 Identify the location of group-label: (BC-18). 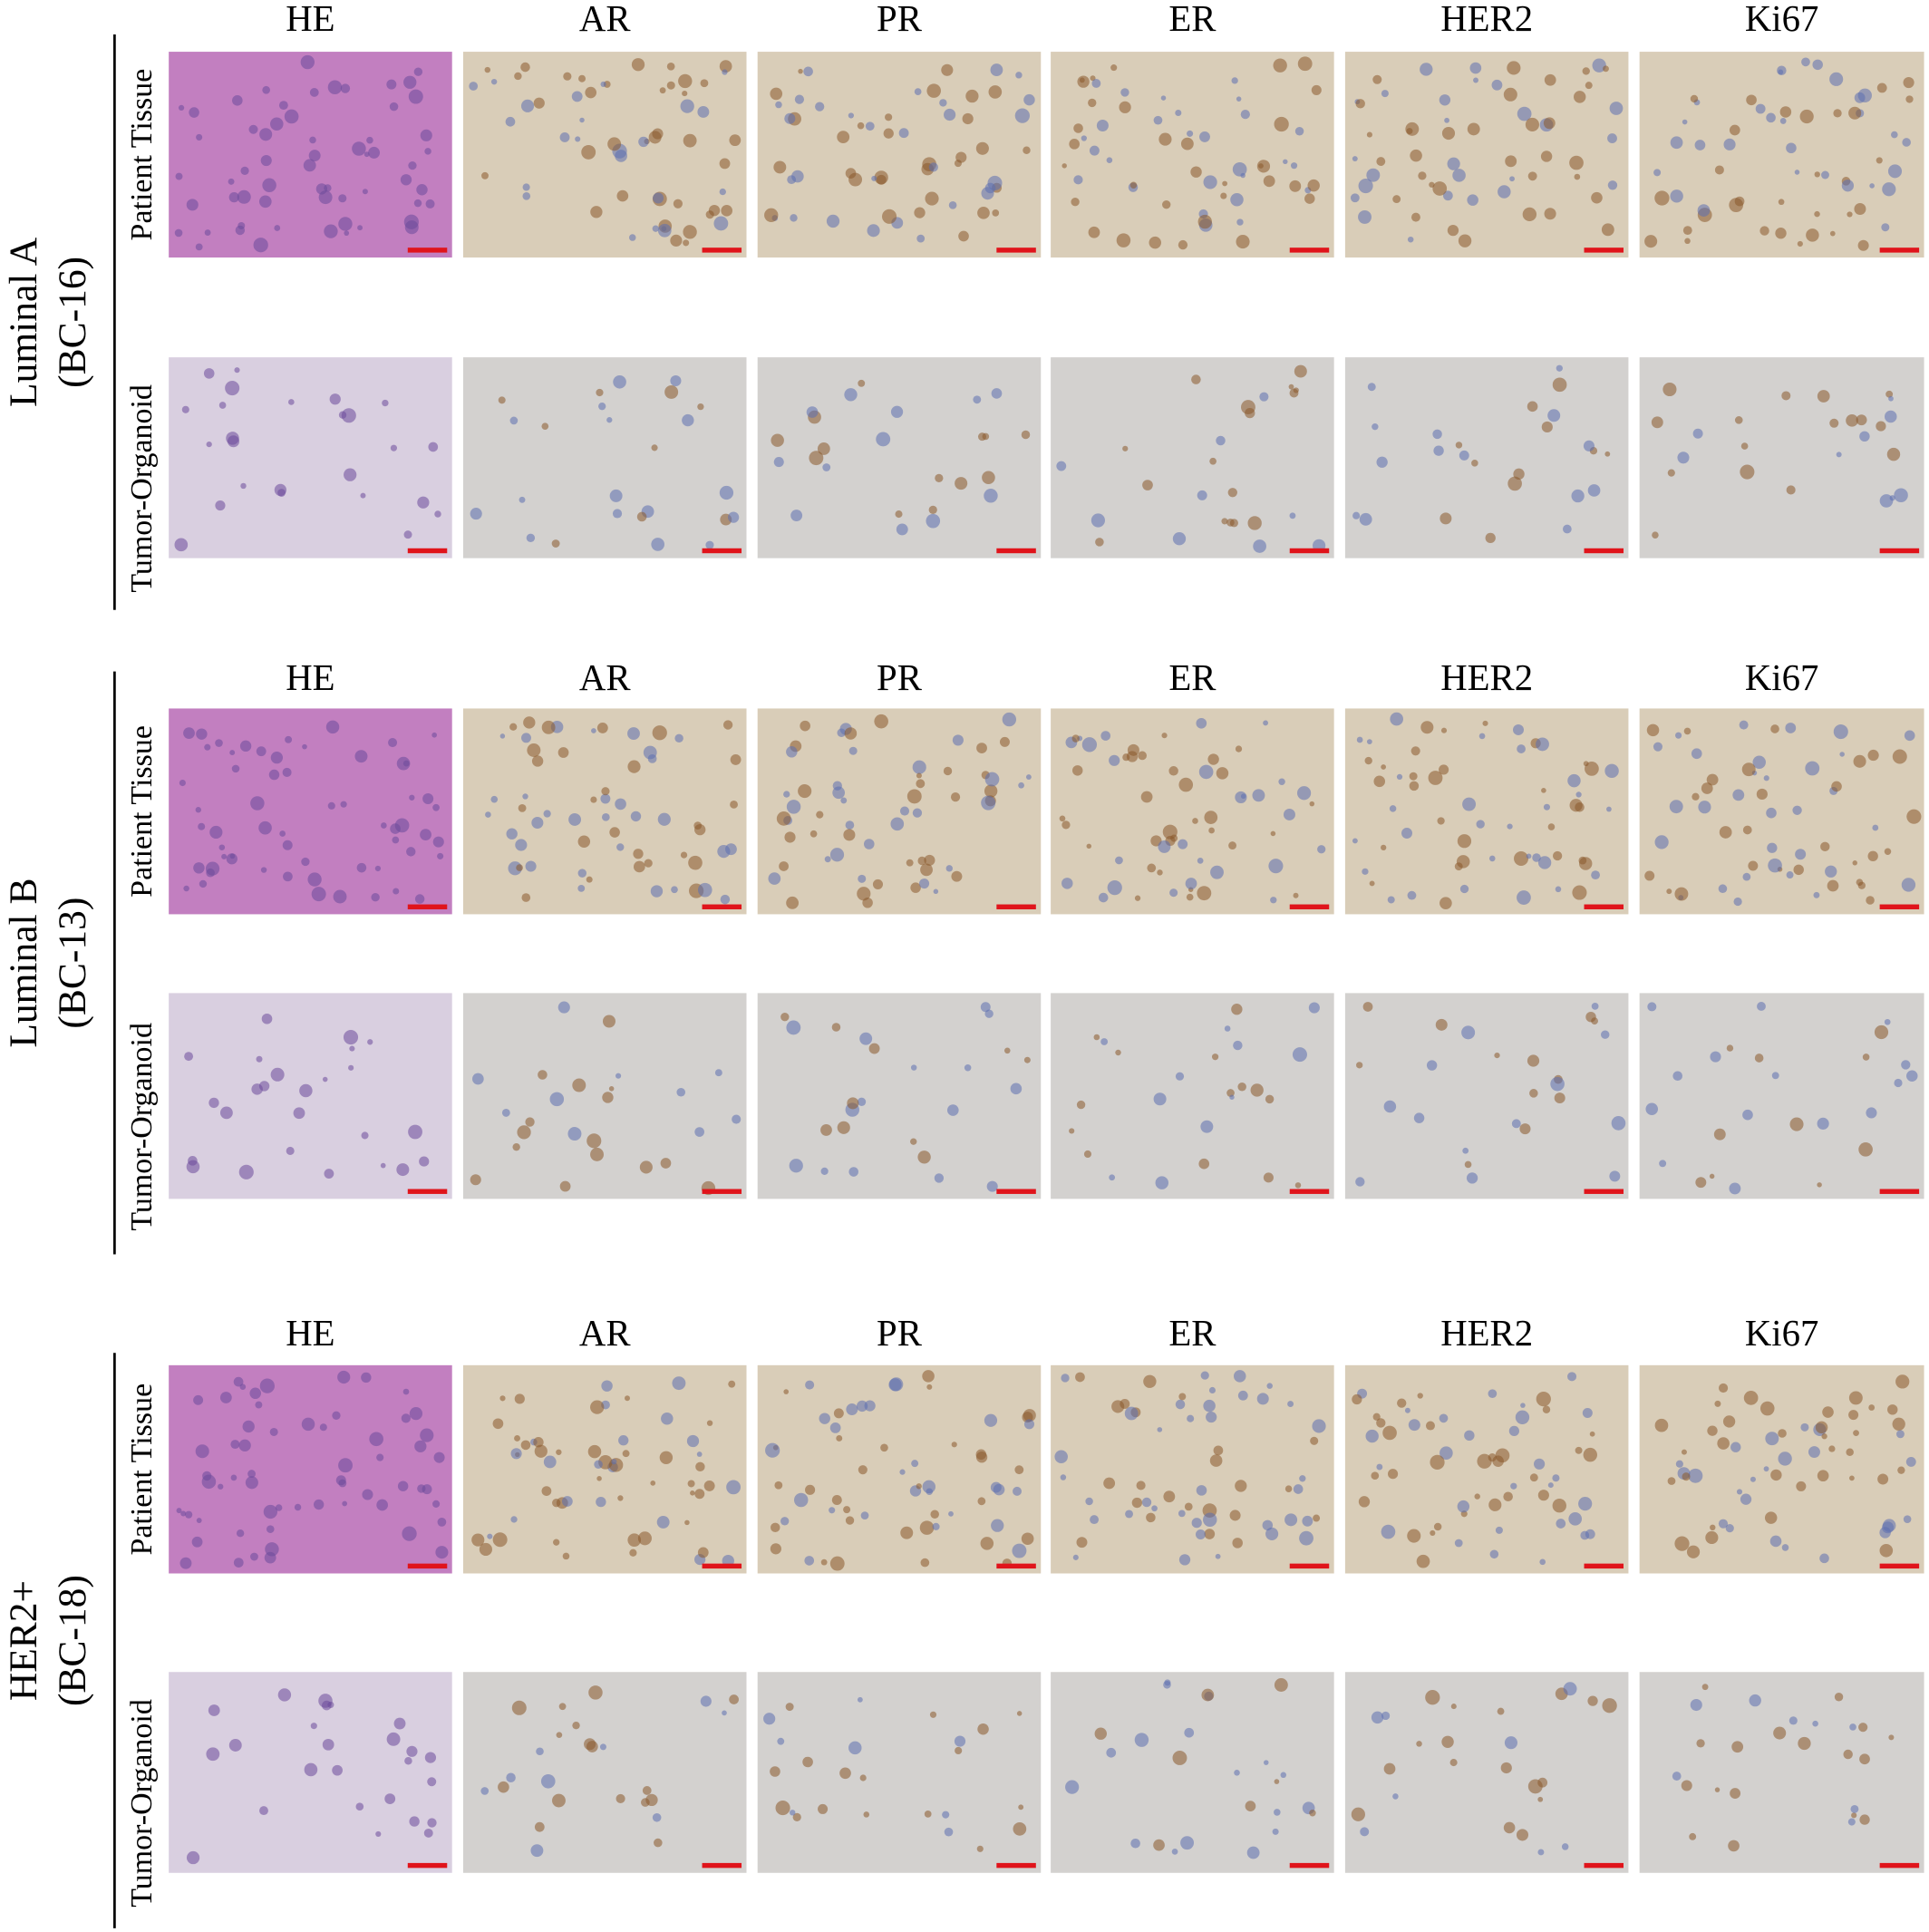
(72, 1640).